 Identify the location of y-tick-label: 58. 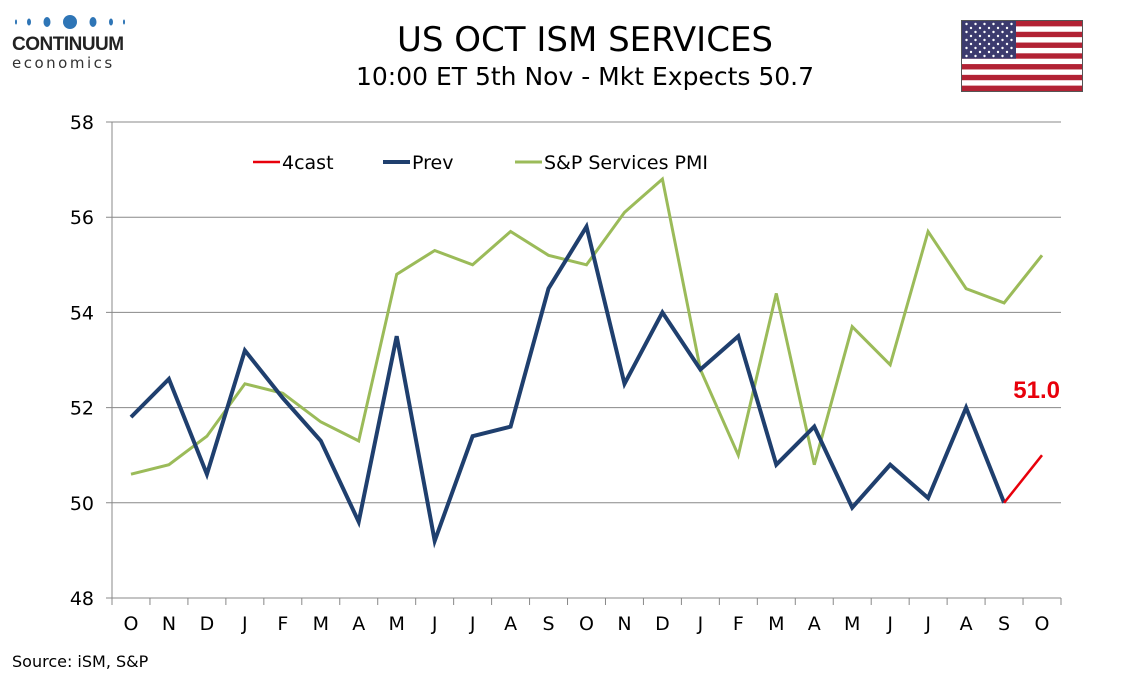
(82, 123).